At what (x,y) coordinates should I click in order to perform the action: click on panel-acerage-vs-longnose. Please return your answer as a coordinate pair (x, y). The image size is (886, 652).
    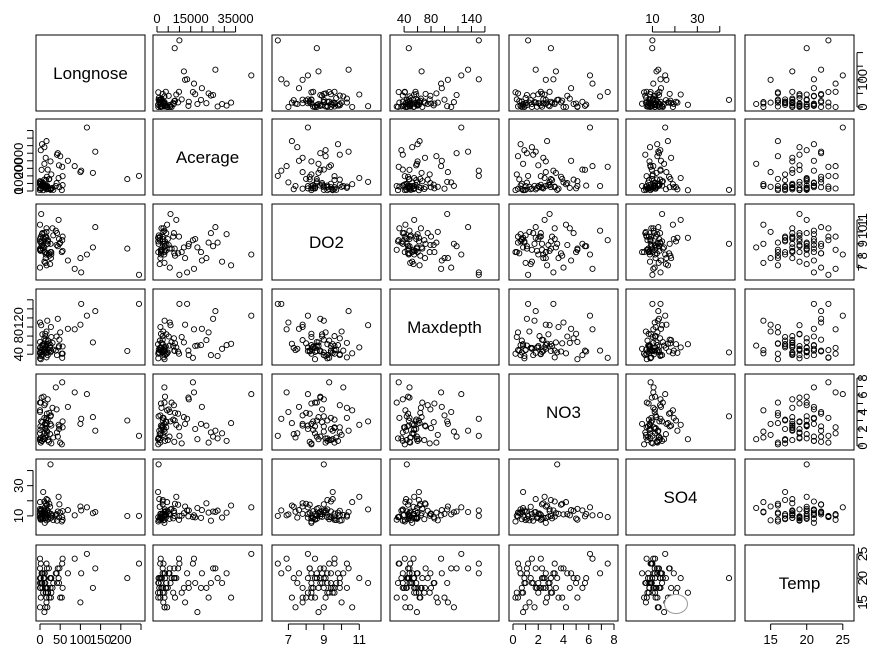
    Looking at the image, I should click on (90, 157).